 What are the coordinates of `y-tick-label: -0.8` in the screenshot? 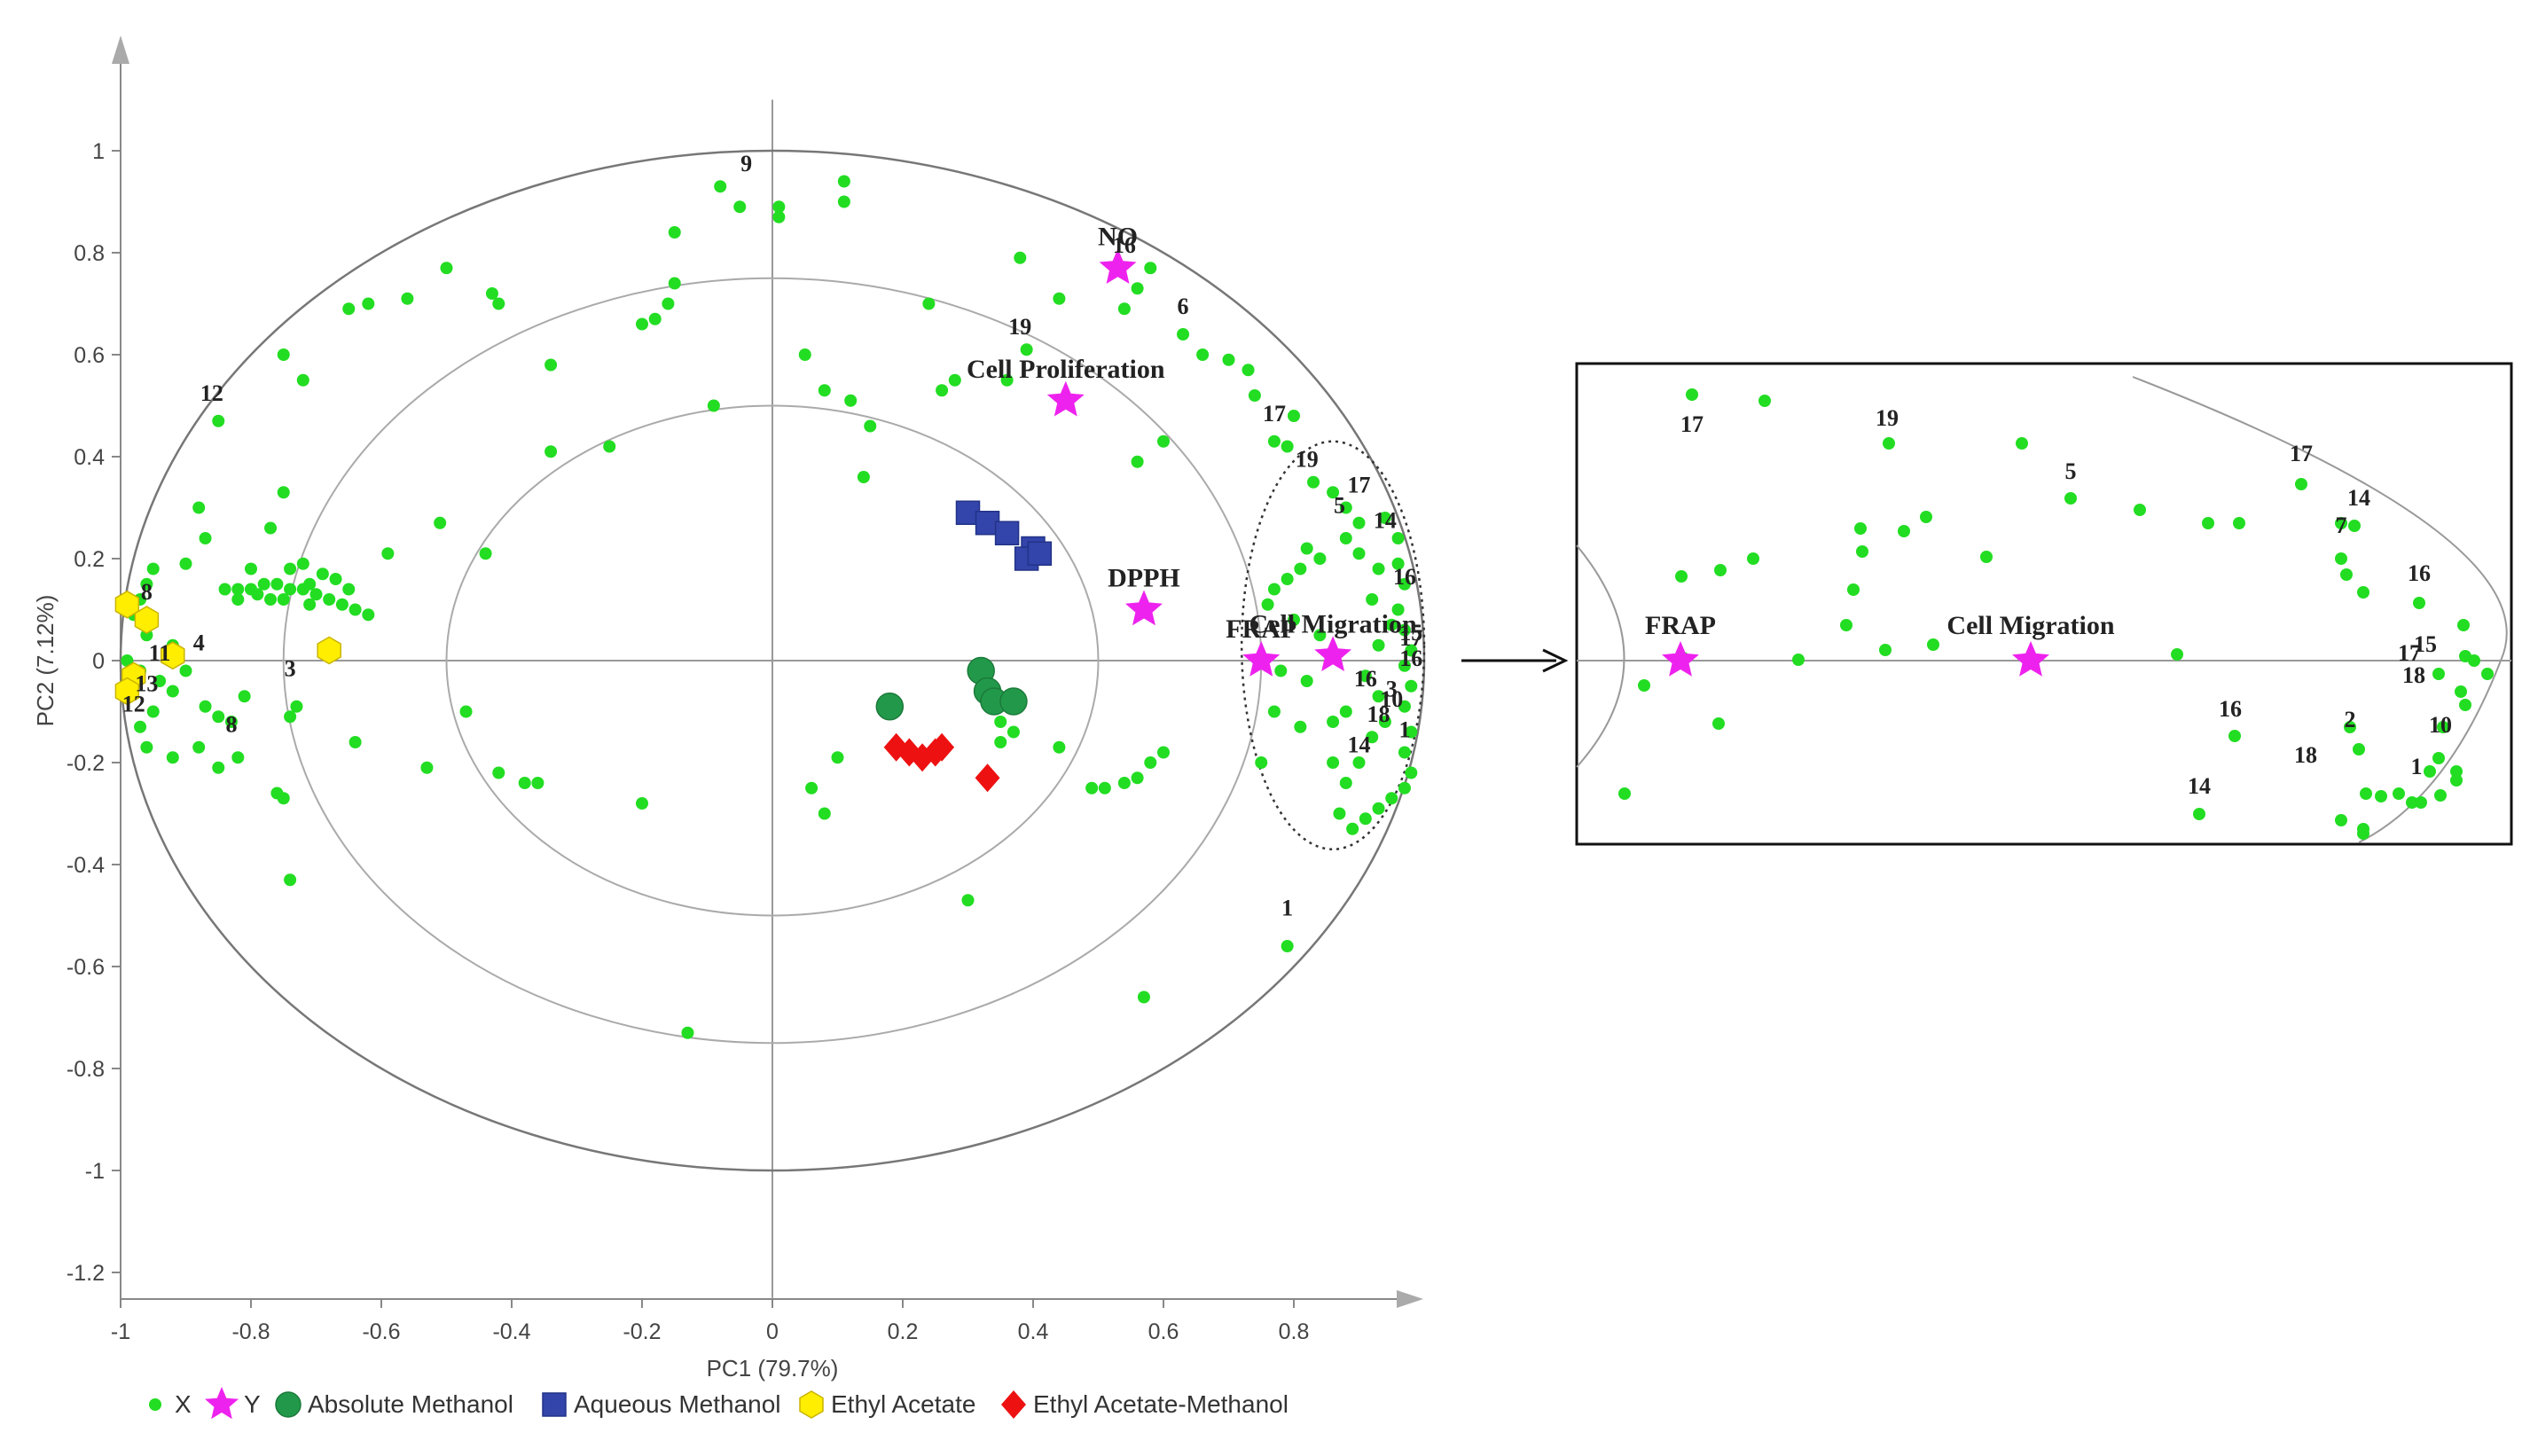 It's located at (86, 1069).